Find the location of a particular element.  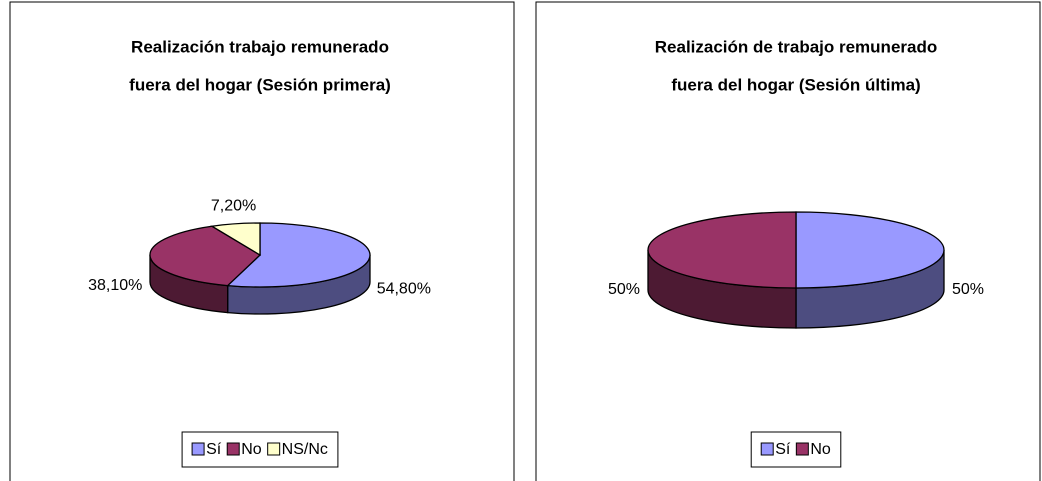

legend-box is located at coordinates (260, 449).